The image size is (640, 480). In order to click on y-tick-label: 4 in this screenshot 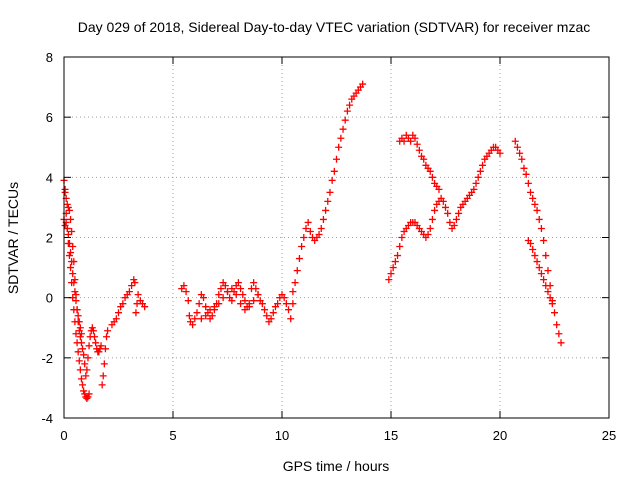, I will do `click(49, 177)`.